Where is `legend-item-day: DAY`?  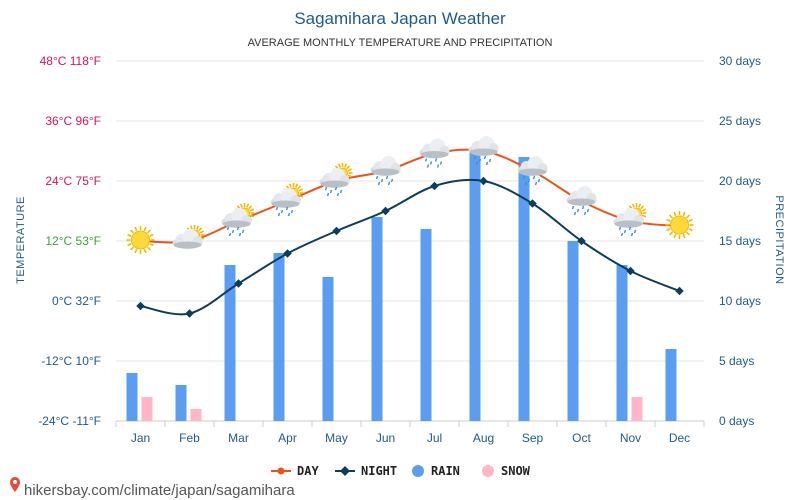
legend-item-day: DAY is located at coordinates (295, 471).